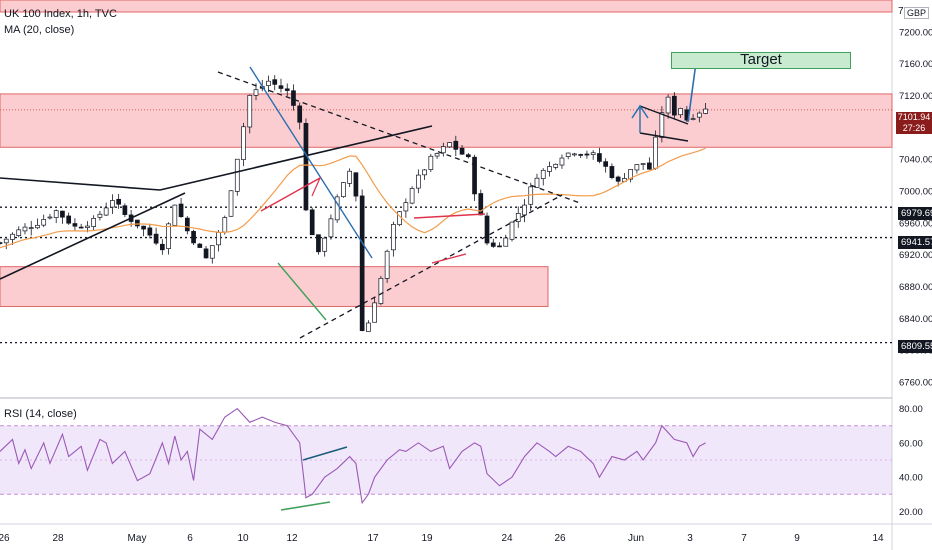 Image resolution: width=932 pixels, height=550 pixels. Describe the element at coordinates (911, 478) in the screenshot. I see `rsi-tick-label: 40.00` at that location.